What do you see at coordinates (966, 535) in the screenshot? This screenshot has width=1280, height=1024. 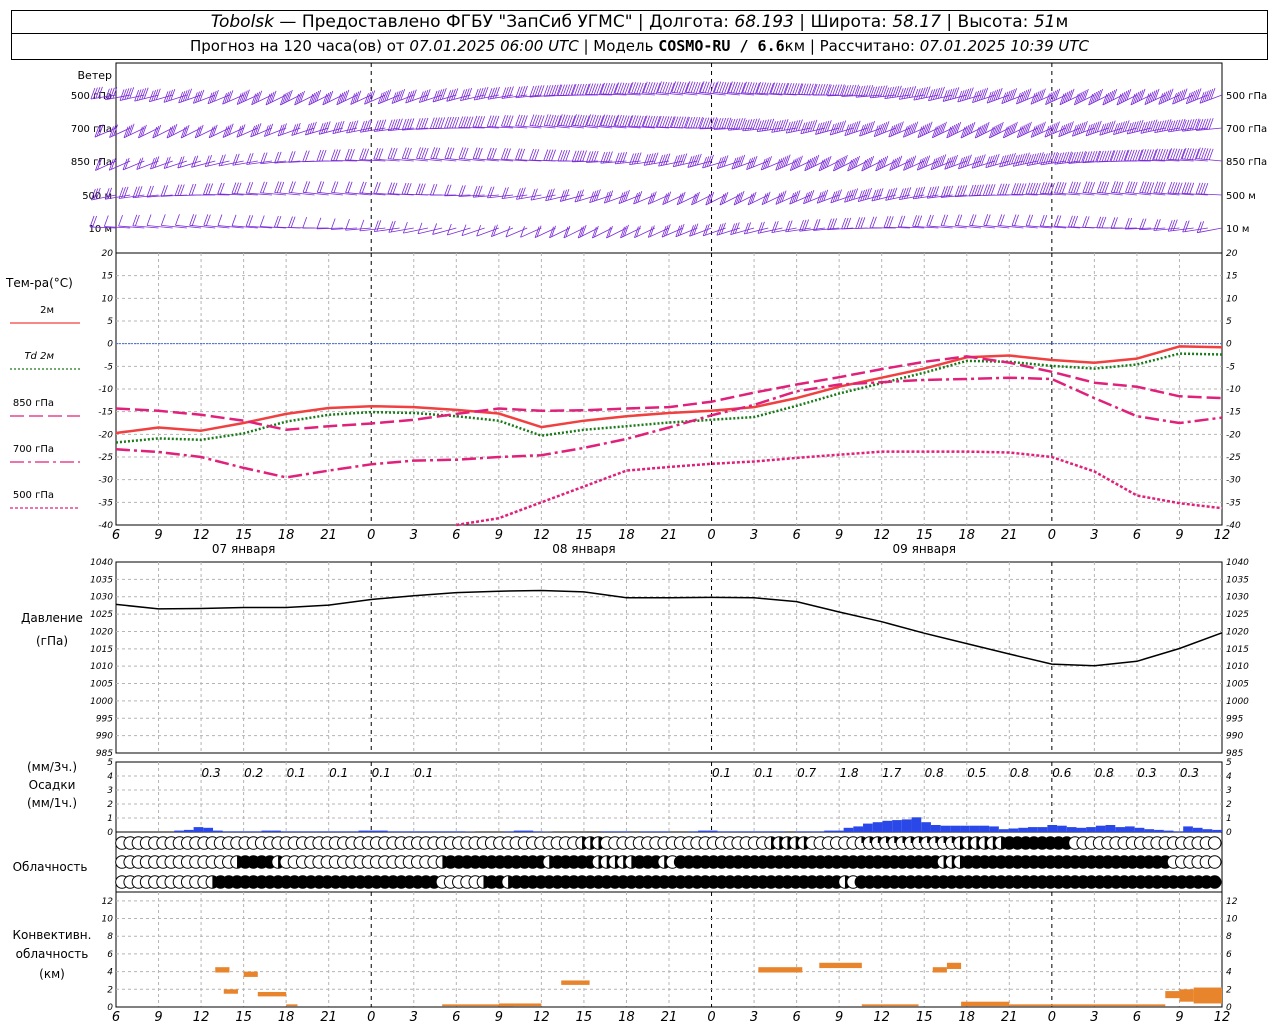 I see `time-tick-label: 18` at bounding box center [966, 535].